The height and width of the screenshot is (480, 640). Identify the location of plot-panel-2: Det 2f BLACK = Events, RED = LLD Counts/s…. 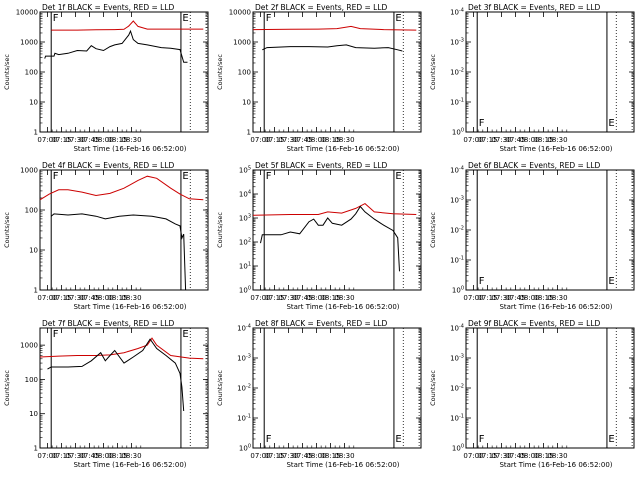
(319, 78).